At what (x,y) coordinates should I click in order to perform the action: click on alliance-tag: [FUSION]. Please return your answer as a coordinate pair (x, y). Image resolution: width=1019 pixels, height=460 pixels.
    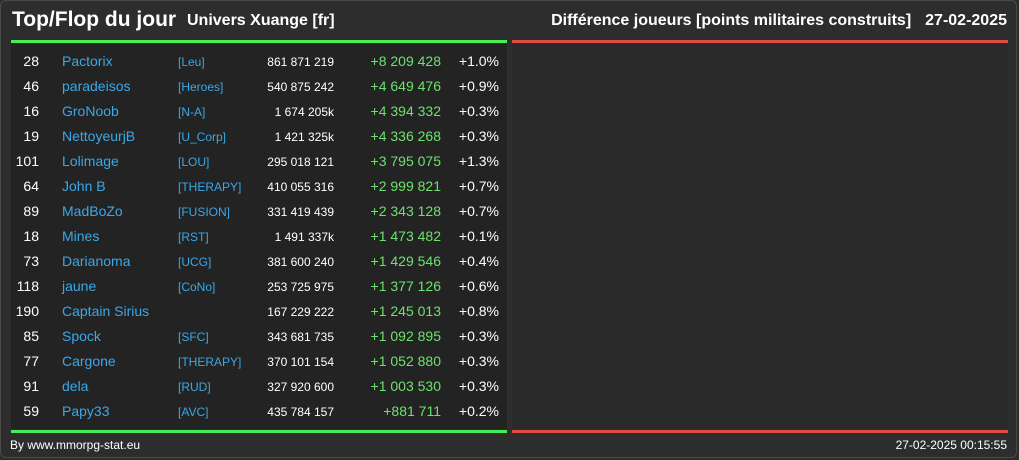
    Looking at the image, I should click on (204, 212).